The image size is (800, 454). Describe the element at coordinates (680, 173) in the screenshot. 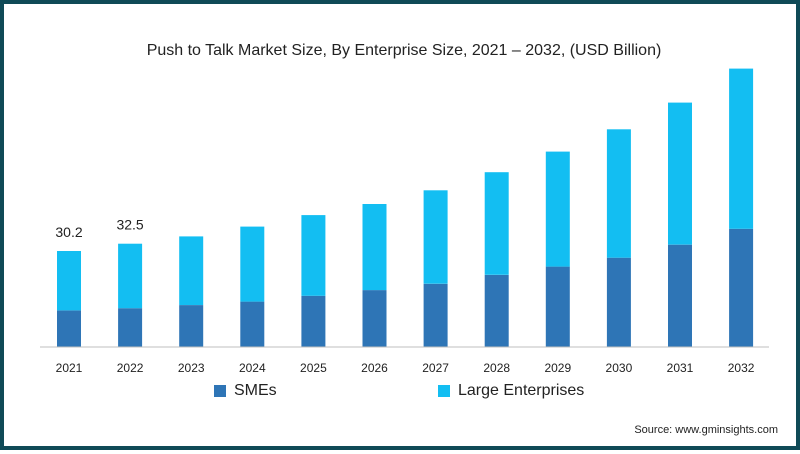

I see `bar-large-enterprises-2031` at that location.